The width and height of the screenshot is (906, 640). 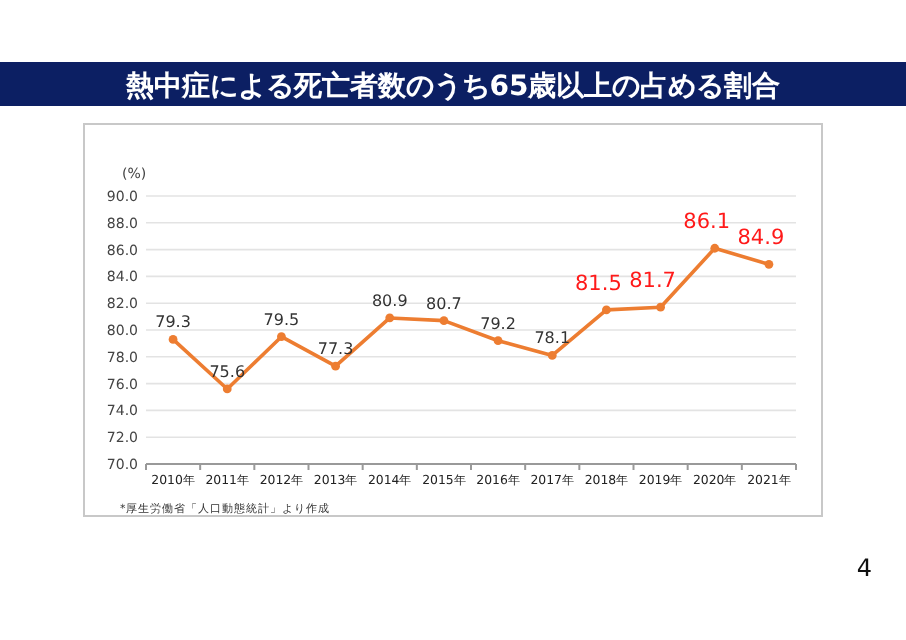 I want to click on text: 79.3, so click(x=173, y=322).